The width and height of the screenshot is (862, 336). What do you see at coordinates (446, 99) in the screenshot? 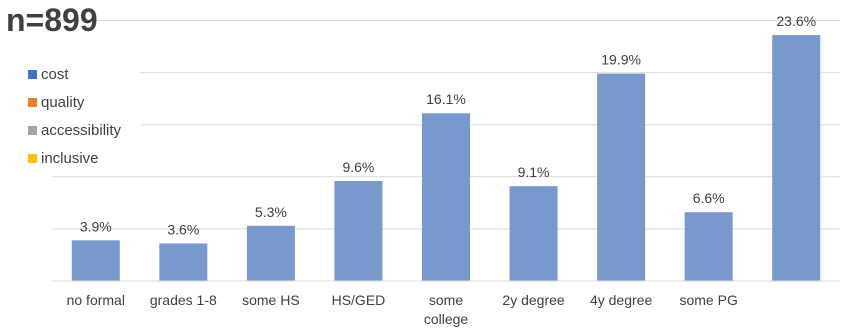
I see `data-label: 16.1%` at bounding box center [446, 99].